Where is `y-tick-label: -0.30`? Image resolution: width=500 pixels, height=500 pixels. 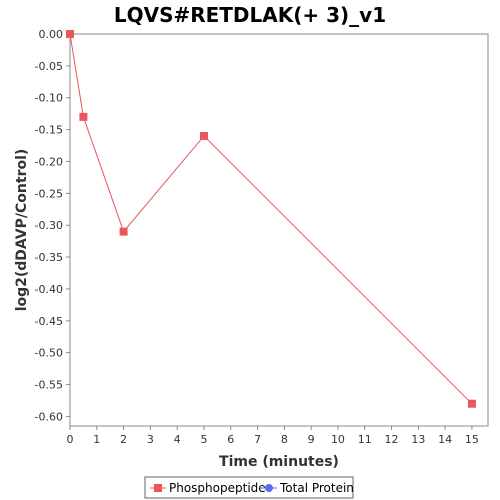 y-tick-label: -0.30 is located at coordinates (49, 225).